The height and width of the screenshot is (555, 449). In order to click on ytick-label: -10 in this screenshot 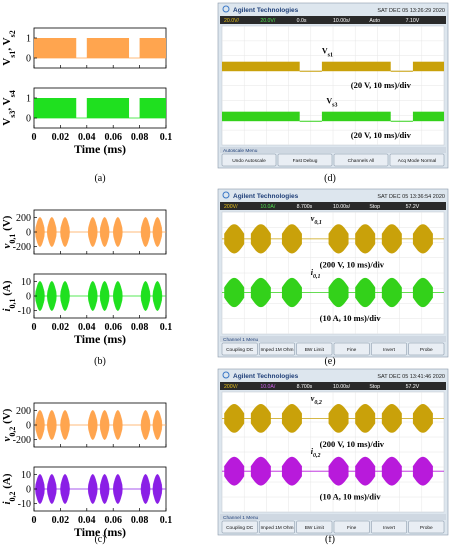, I will do `click(24, 311)`.